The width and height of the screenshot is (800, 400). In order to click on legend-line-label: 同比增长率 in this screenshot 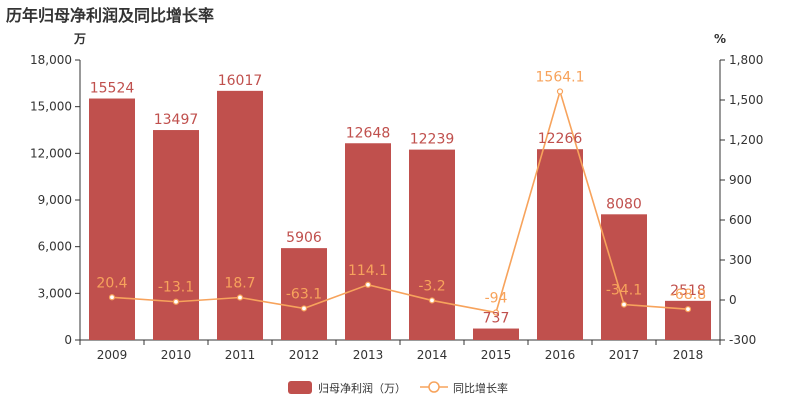, I will do `click(480, 388)`.